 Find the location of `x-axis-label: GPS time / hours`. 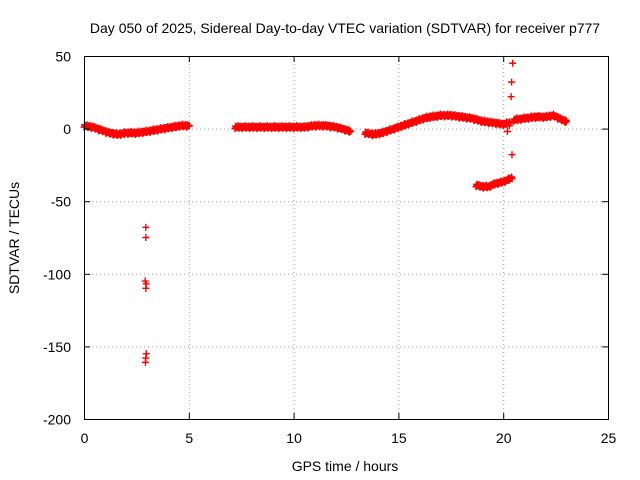

x-axis-label: GPS time / hours is located at coordinates (345, 466).